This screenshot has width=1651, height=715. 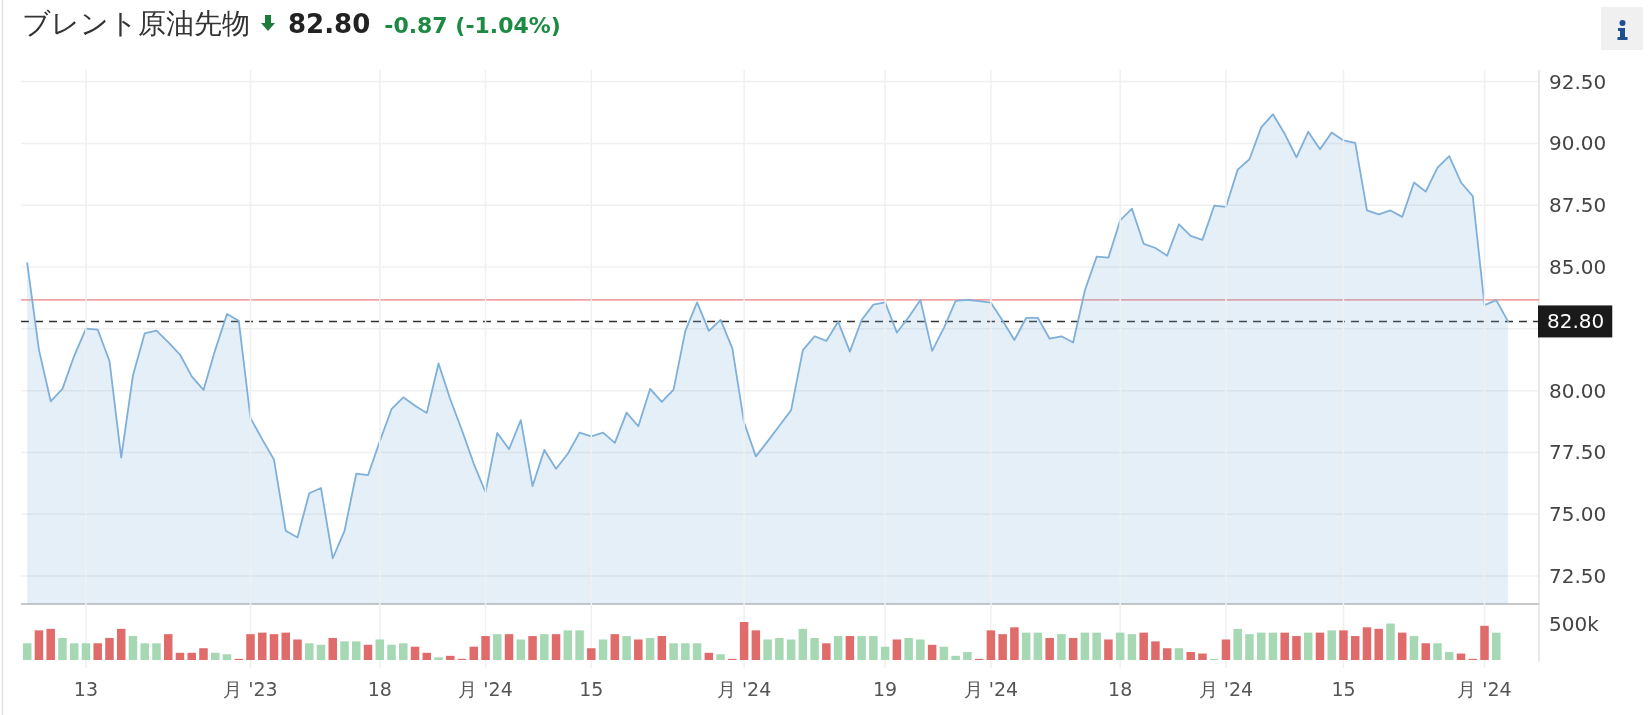 What do you see at coordinates (1578, 267) in the screenshot?
I see `y-tick-label: 85.00` at bounding box center [1578, 267].